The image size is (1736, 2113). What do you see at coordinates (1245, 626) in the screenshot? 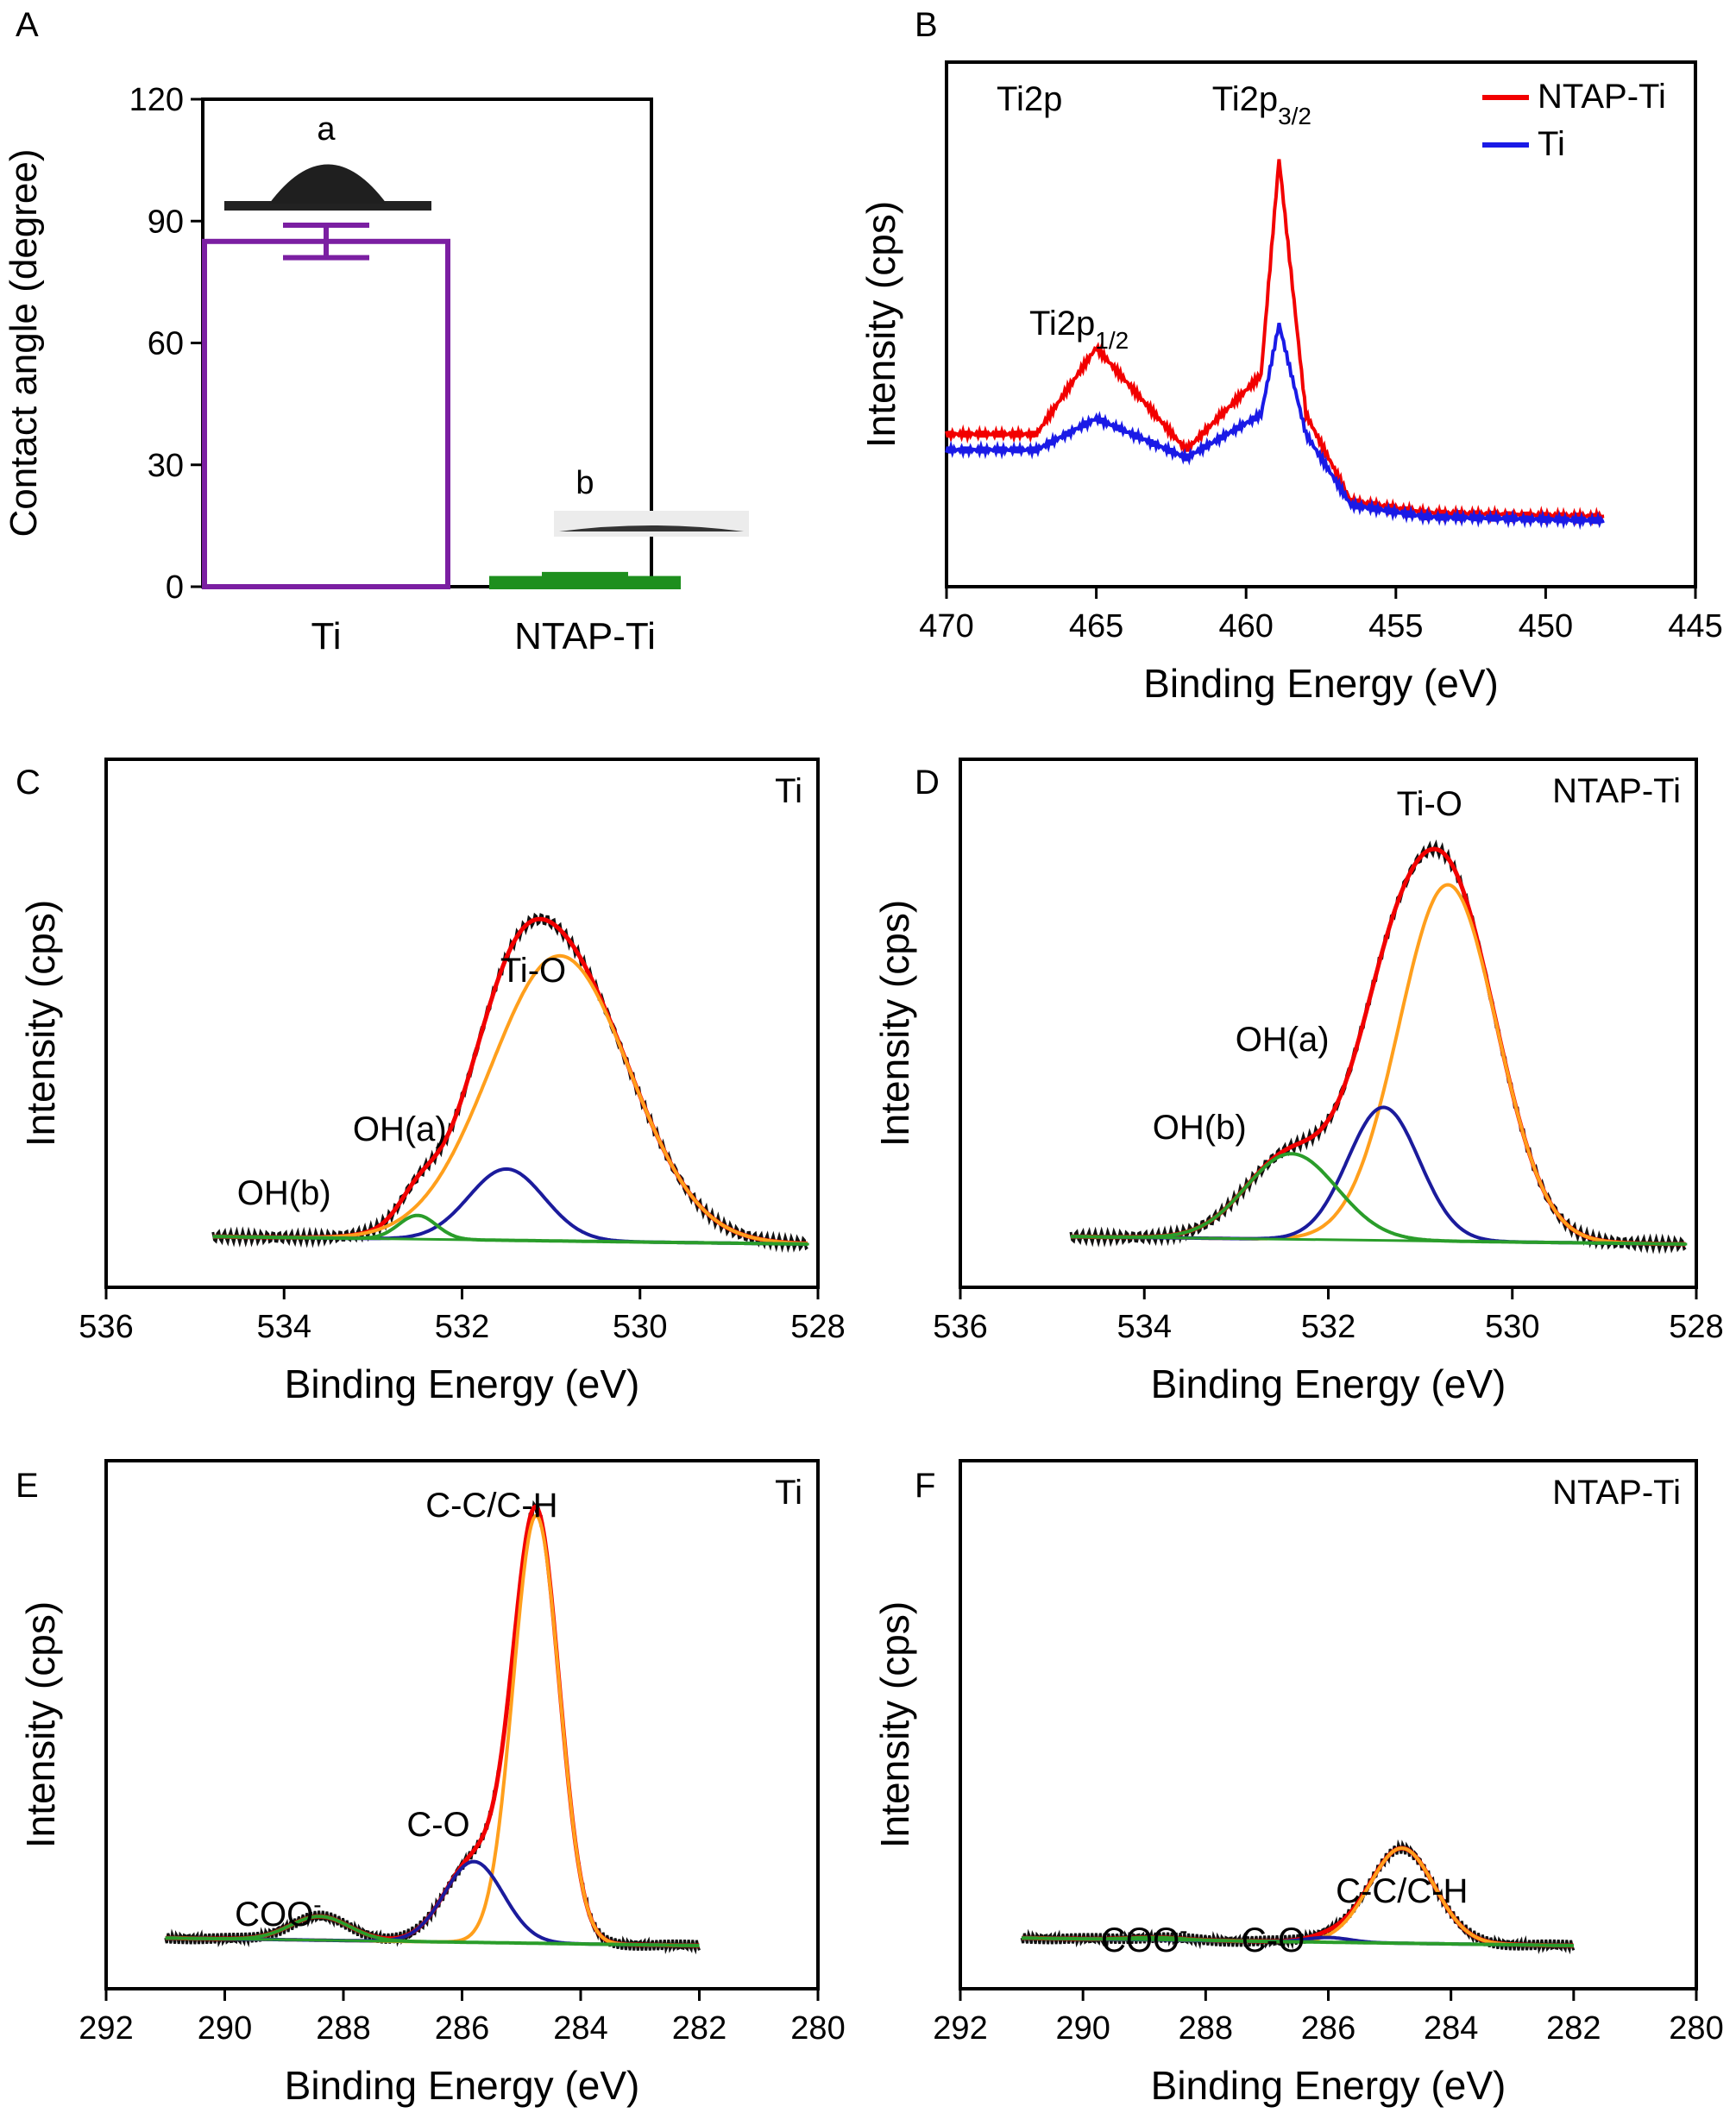
I see `x-tick-label-B-2: 460` at bounding box center [1245, 626].